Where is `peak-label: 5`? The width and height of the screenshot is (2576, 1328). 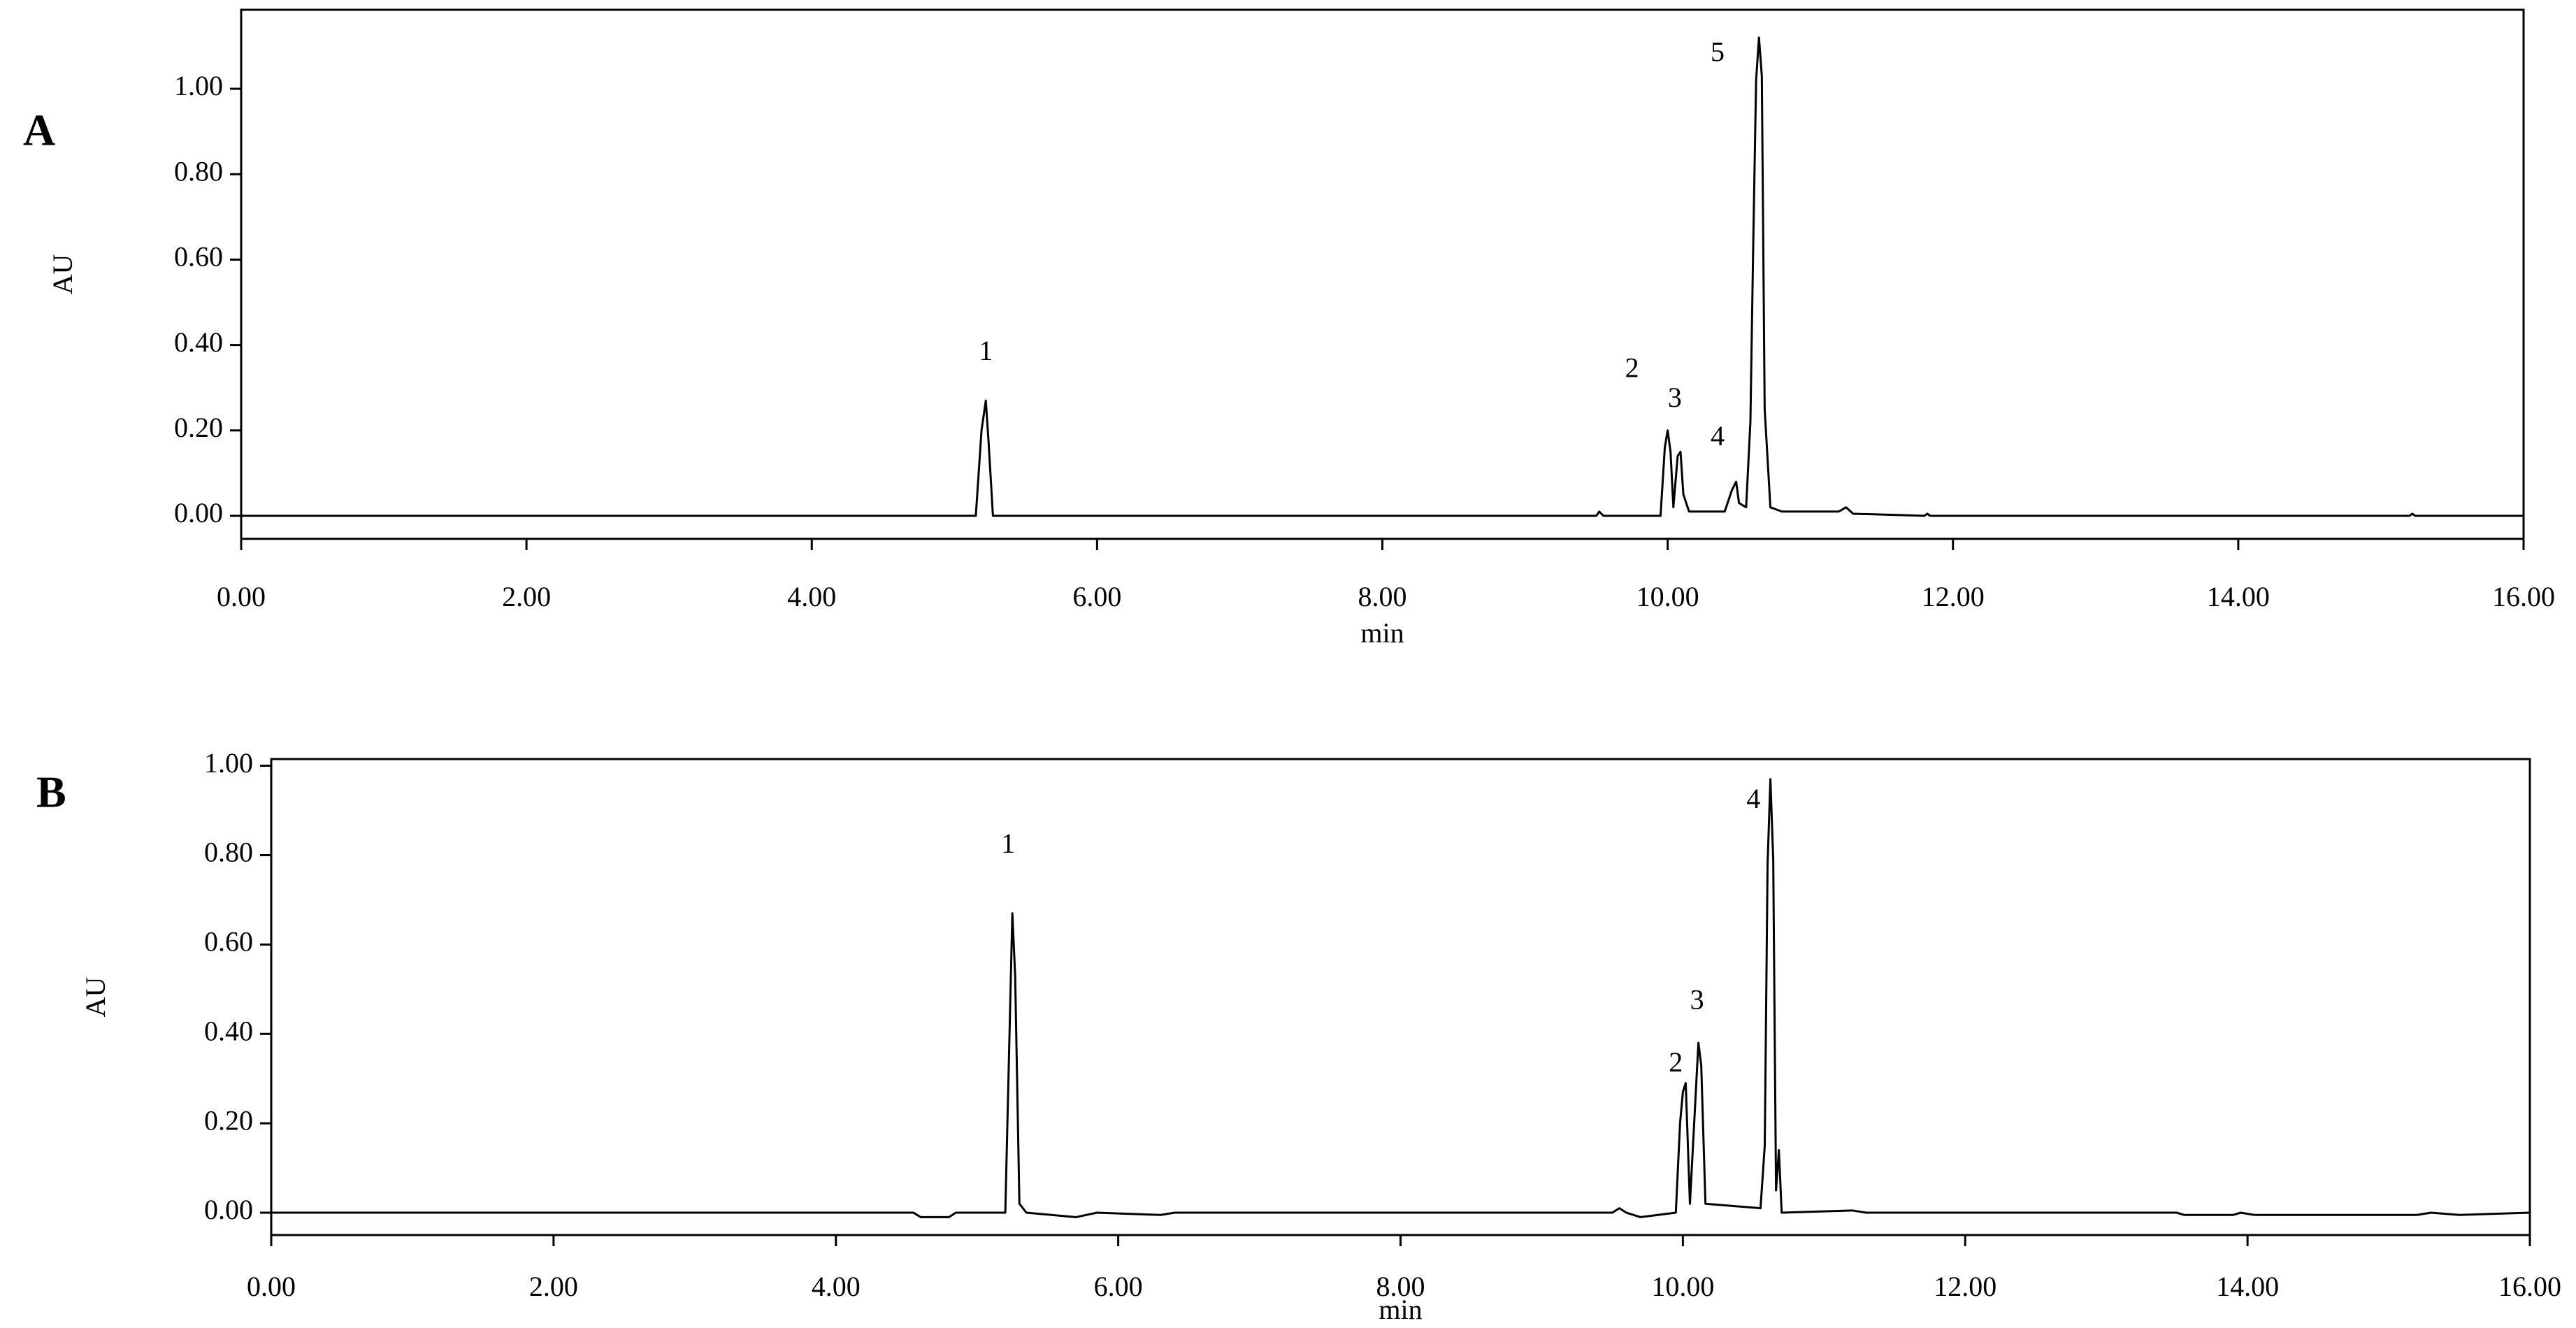
peak-label: 5 is located at coordinates (1718, 51).